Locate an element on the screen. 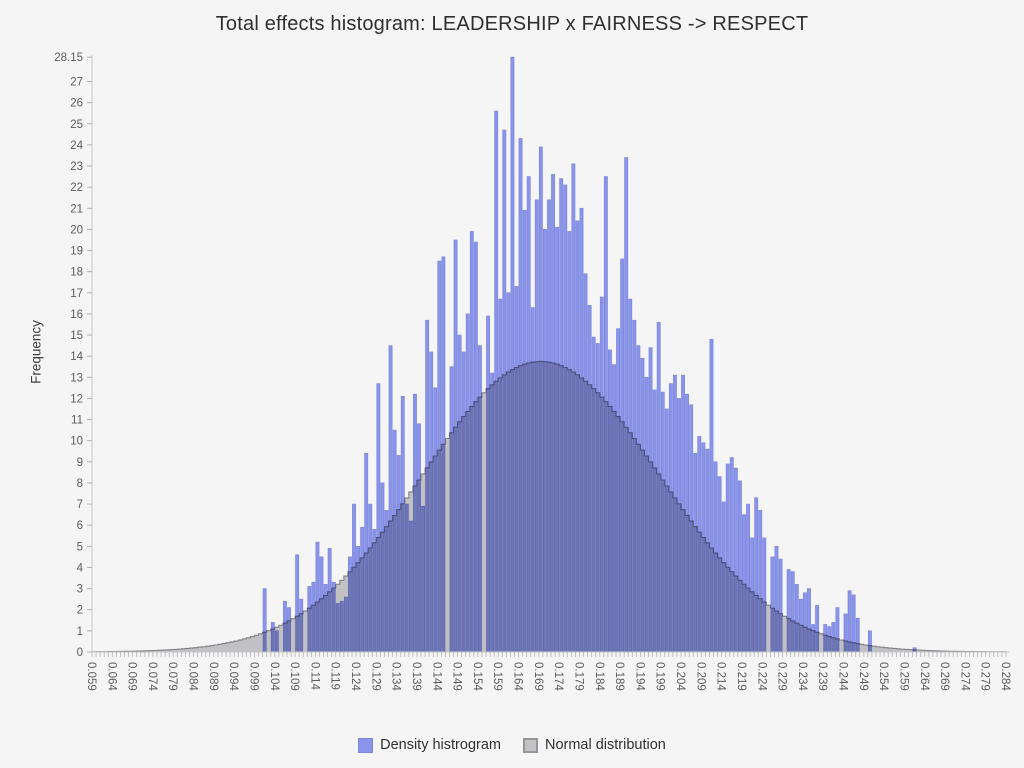 The image size is (1024, 768). legend-swatch-normal-distribution is located at coordinates (530, 745).